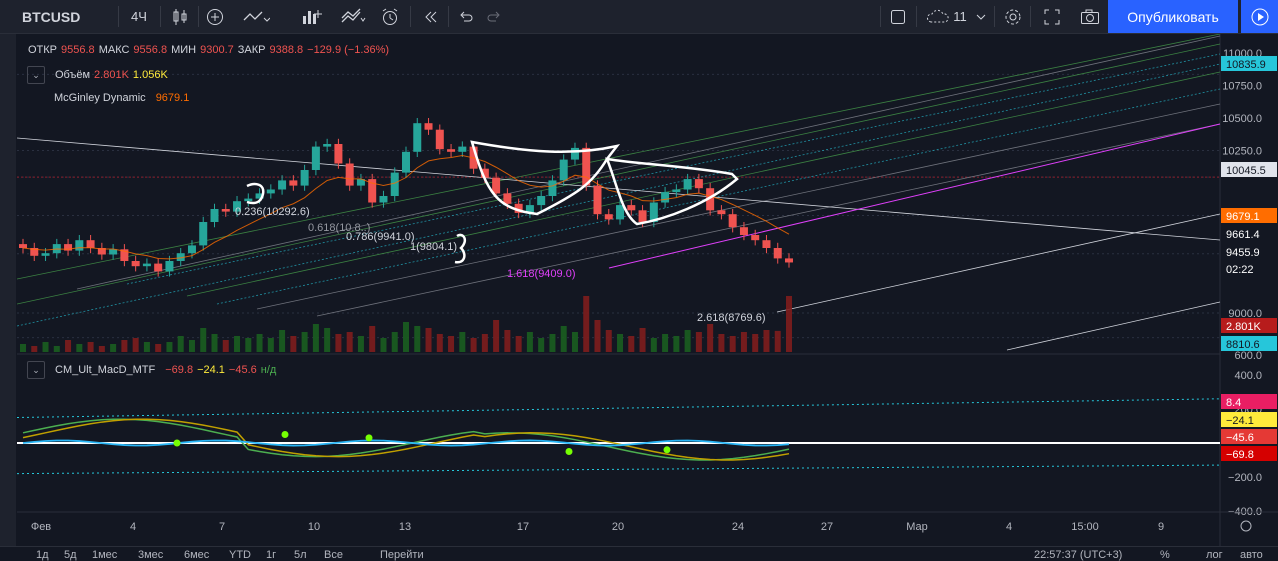 Image resolution: width=1278 pixels, height=561 pixels. Describe the element at coordinates (1251, 555) in the screenshot. I see `auto-toggle: авто` at that location.